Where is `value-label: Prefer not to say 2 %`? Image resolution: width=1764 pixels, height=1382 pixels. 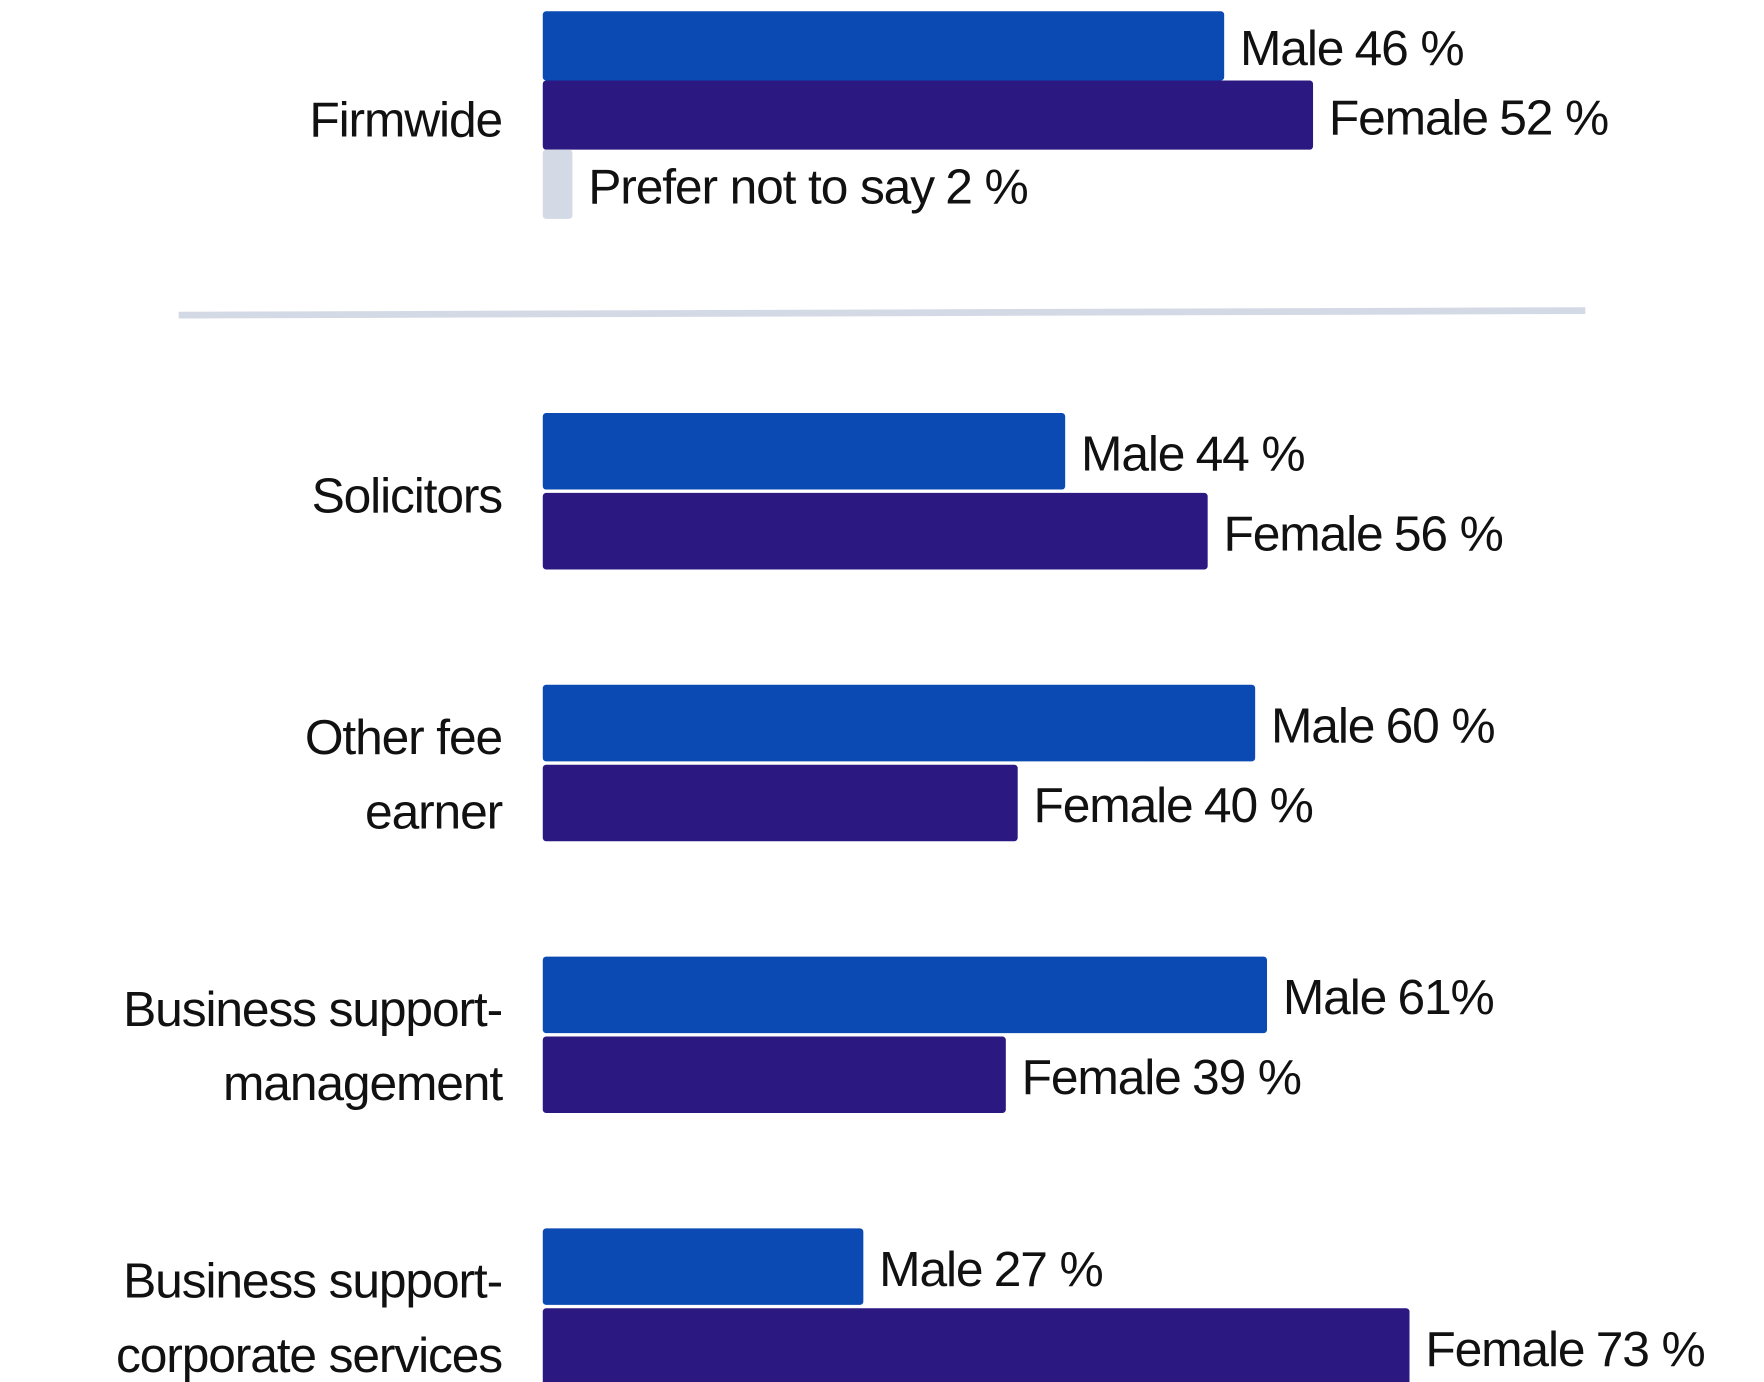
value-label: Prefer not to say 2 % is located at coordinates (807, 187).